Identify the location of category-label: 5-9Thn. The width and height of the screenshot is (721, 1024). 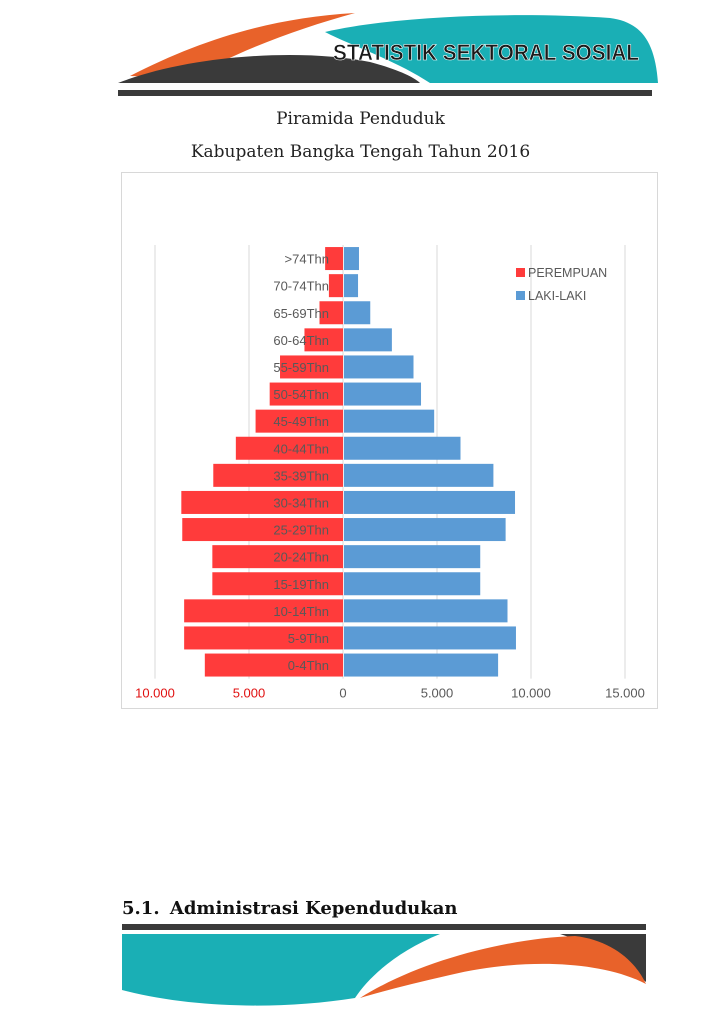
(308, 638).